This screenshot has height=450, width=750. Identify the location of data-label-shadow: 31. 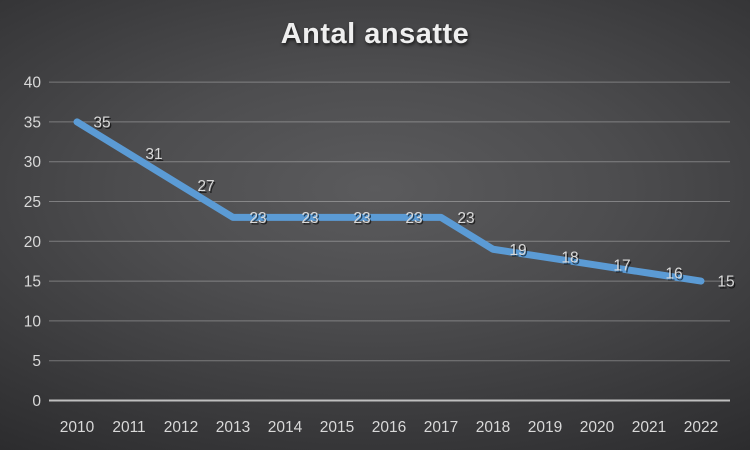
(155, 156).